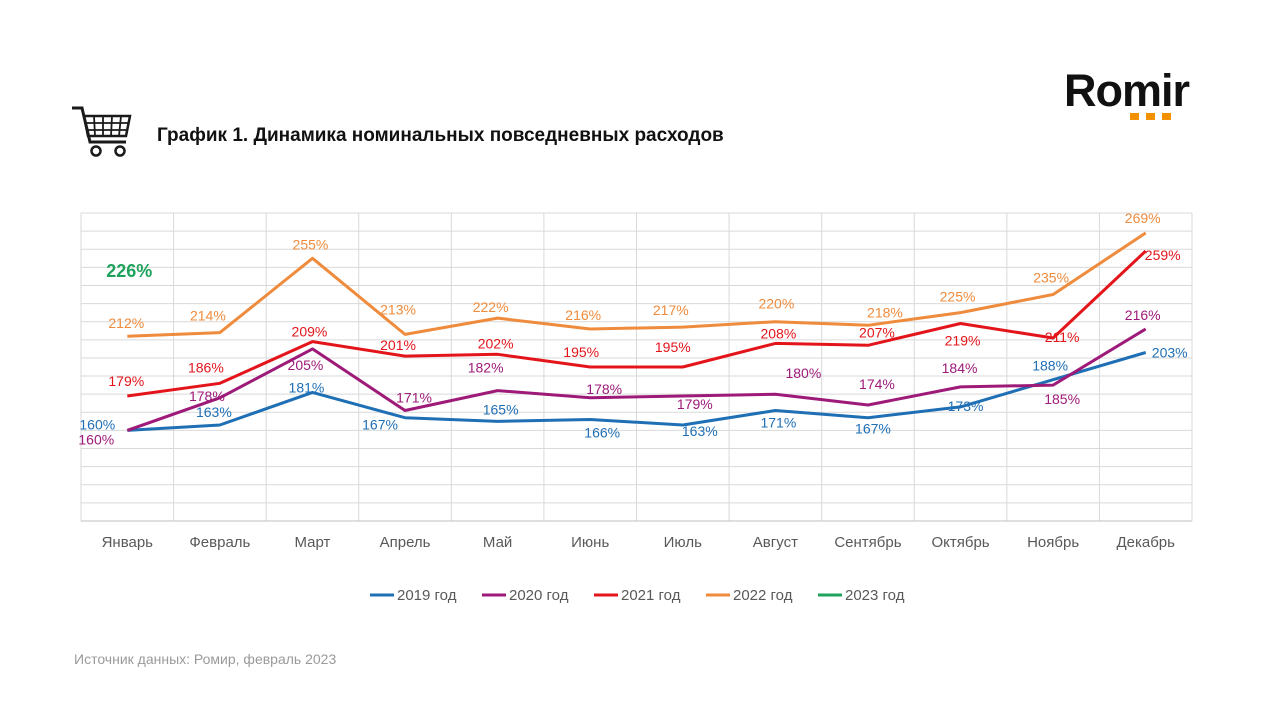  Describe the element at coordinates (875, 595) in the screenshot. I see `legend-label: 2023 год` at that location.